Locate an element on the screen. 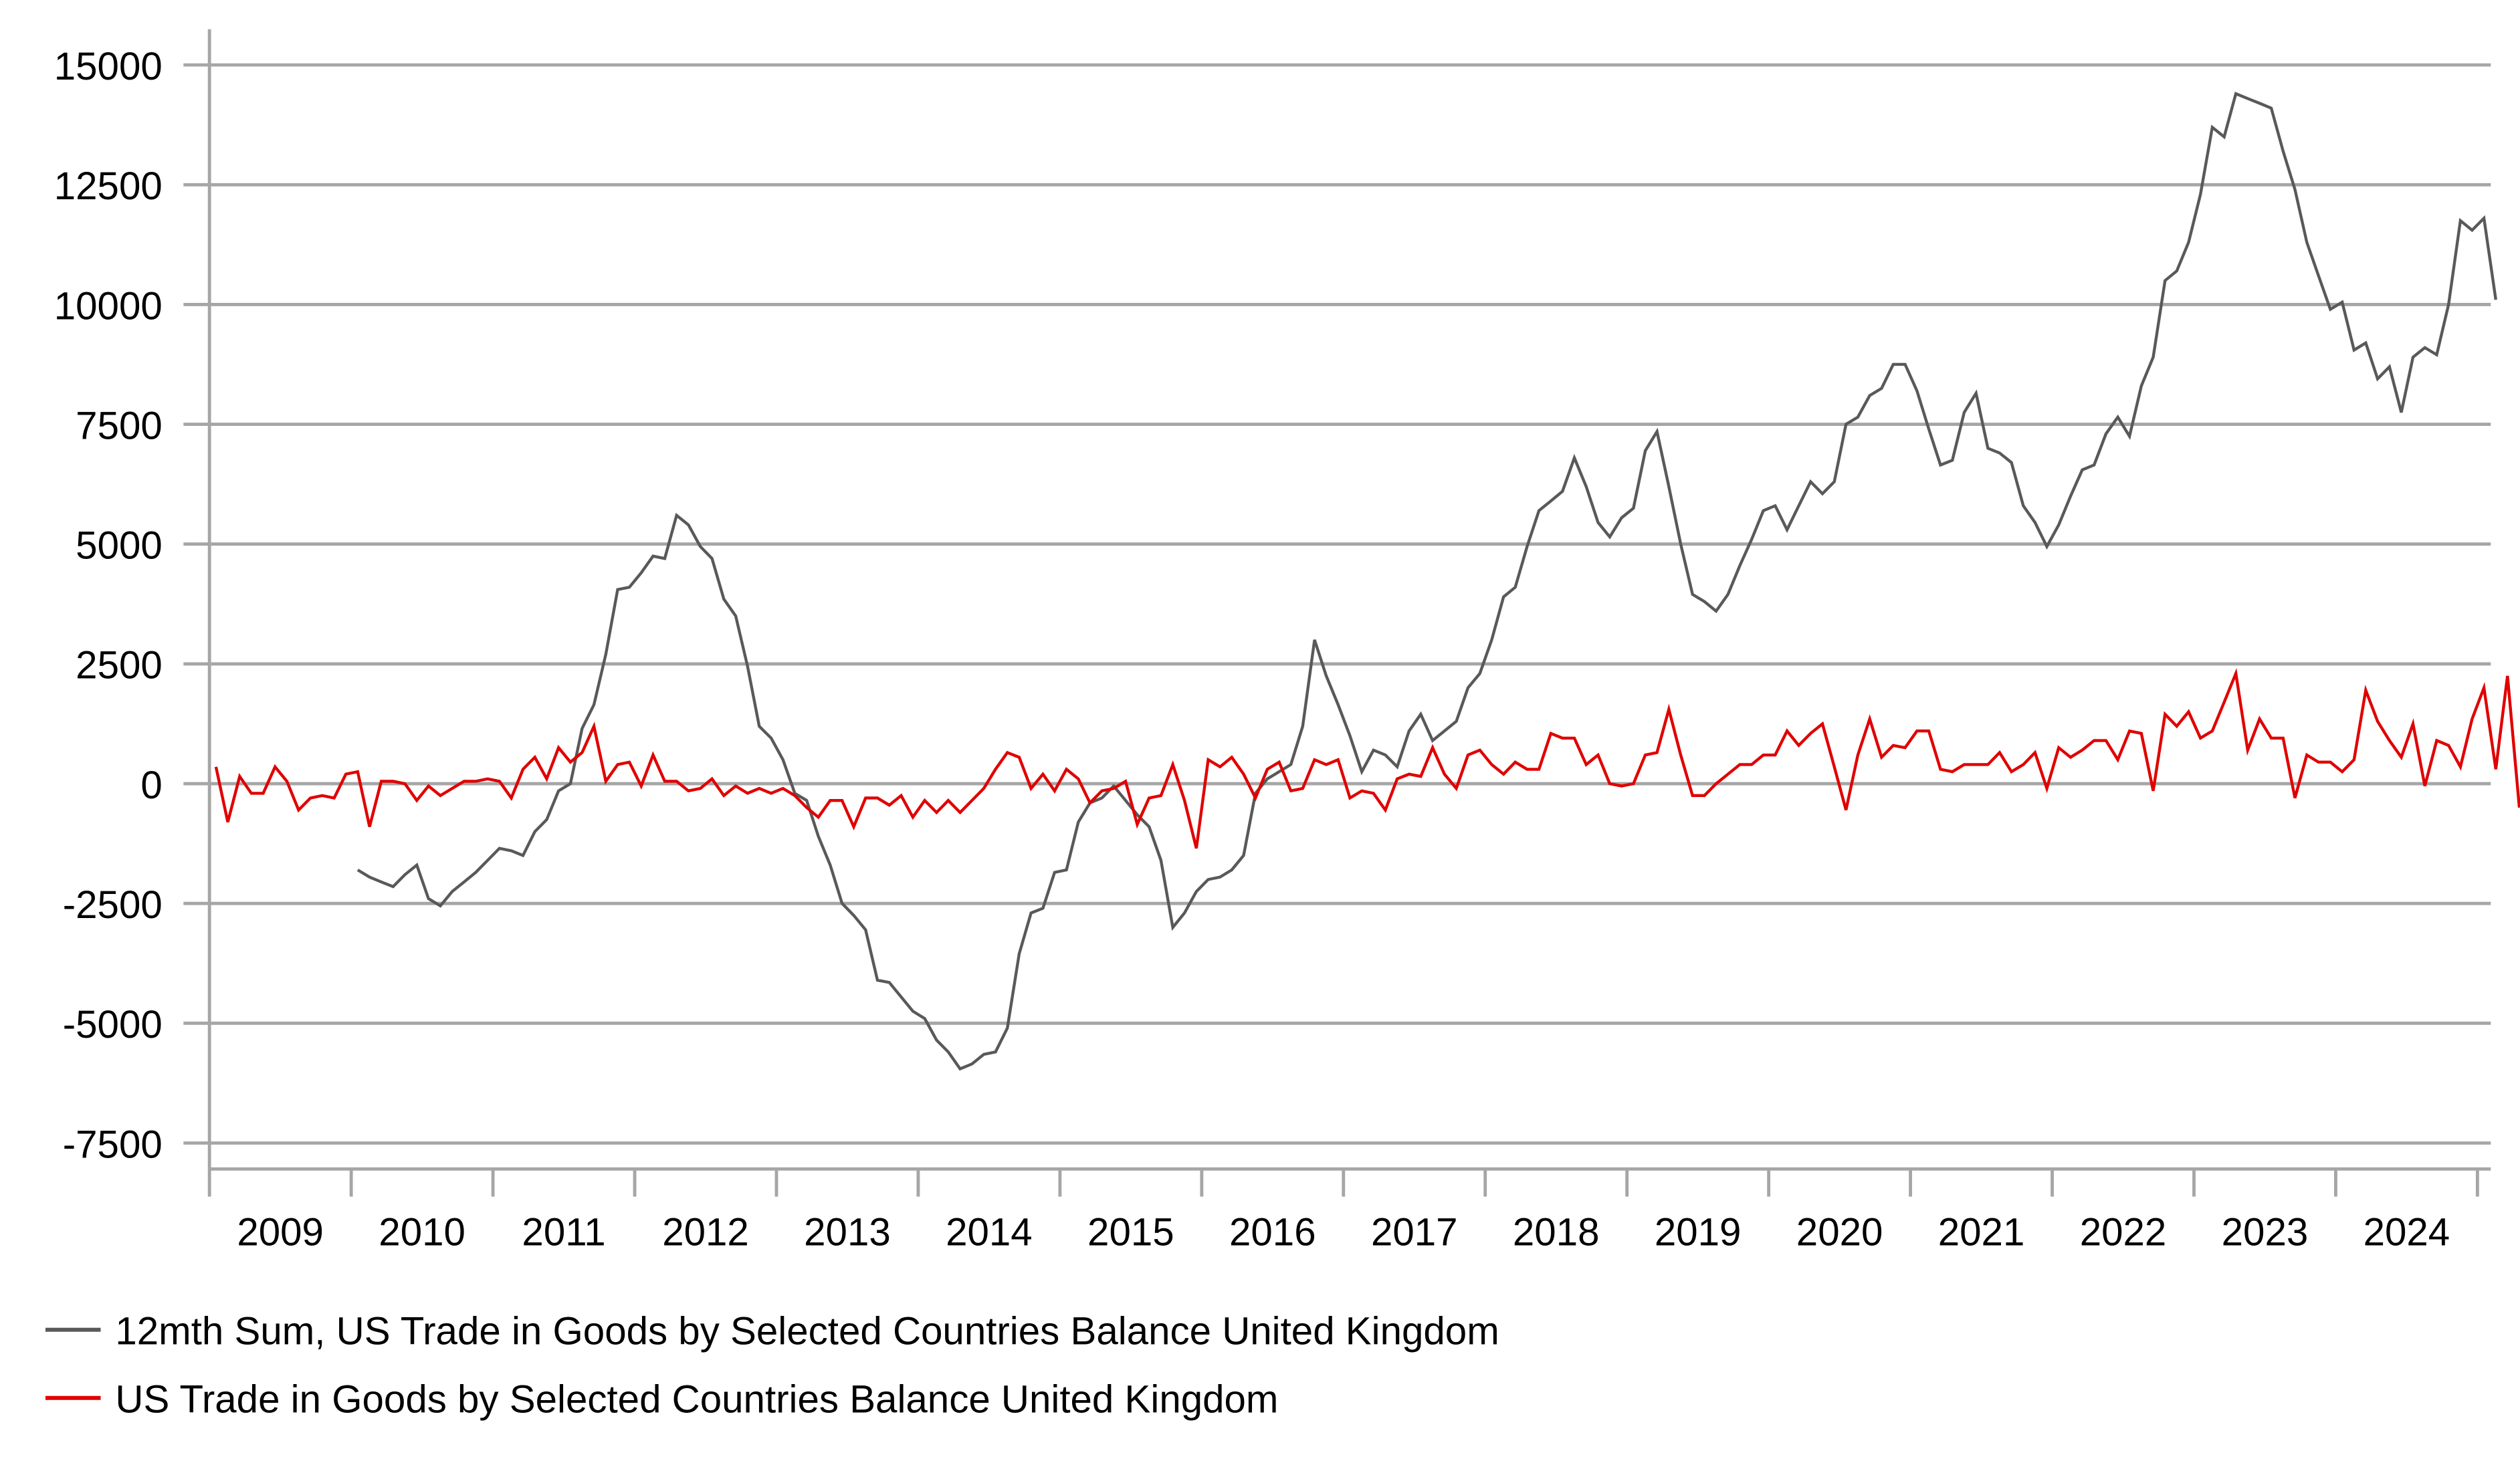 This screenshot has height=1471, width=2520. x-tick-label: 2024 is located at coordinates (2407, 1232).